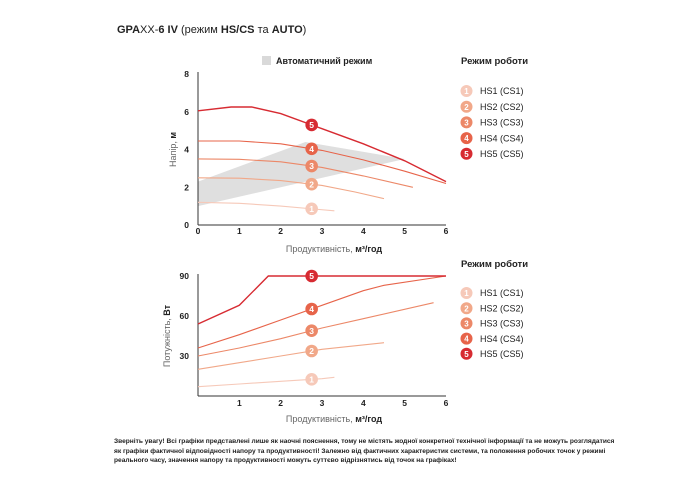  What do you see at coordinates (167, 335) in the screenshot?
I see `power-y-axis-label: Потужність, Вт` at bounding box center [167, 335].